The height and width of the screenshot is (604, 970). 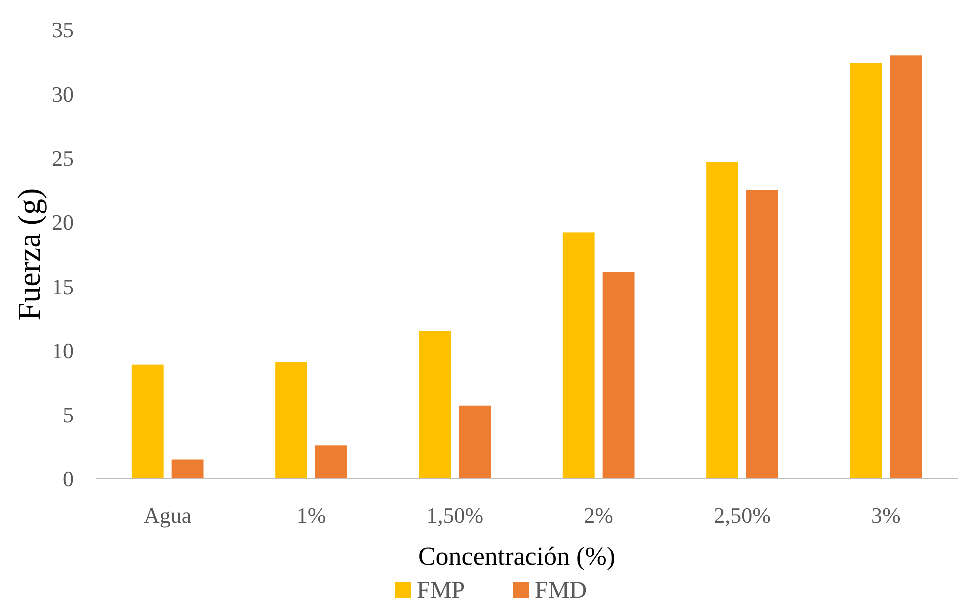 What do you see at coordinates (517, 556) in the screenshot?
I see `x-axis-title: Concentración (%)` at bounding box center [517, 556].